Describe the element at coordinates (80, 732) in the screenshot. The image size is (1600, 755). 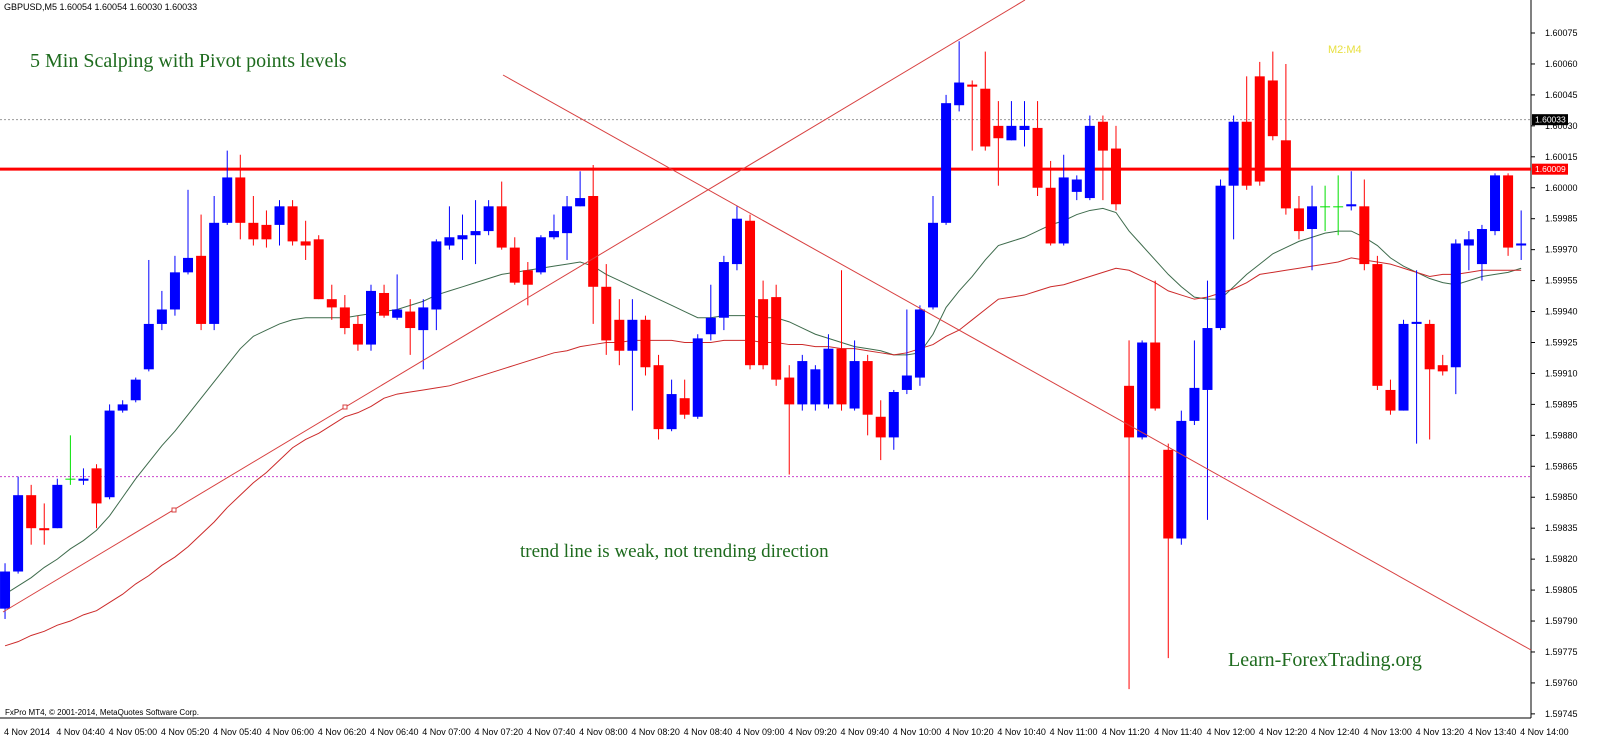
I see `x-tick-label: 4 Nov 04:40` at that location.